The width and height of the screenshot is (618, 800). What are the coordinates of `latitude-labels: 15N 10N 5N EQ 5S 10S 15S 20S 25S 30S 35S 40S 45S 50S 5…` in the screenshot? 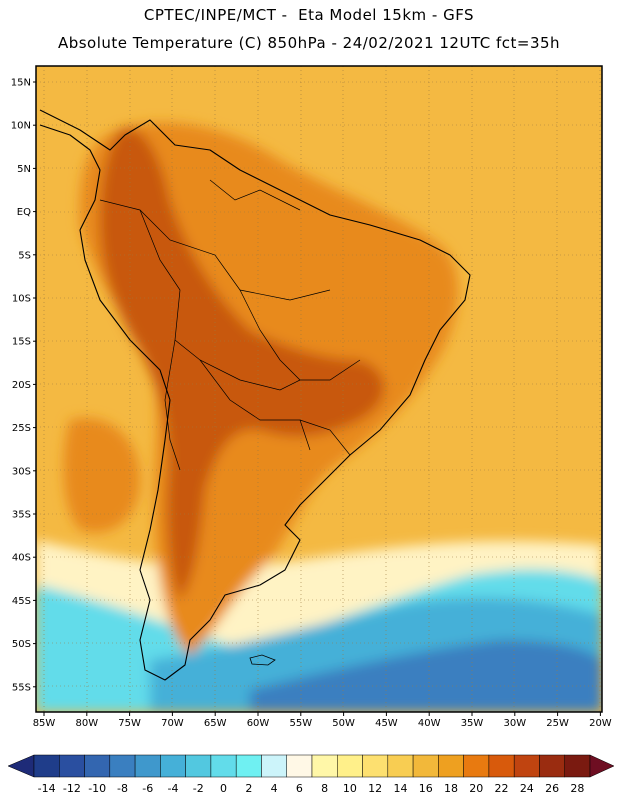 It's located at (23, 385).